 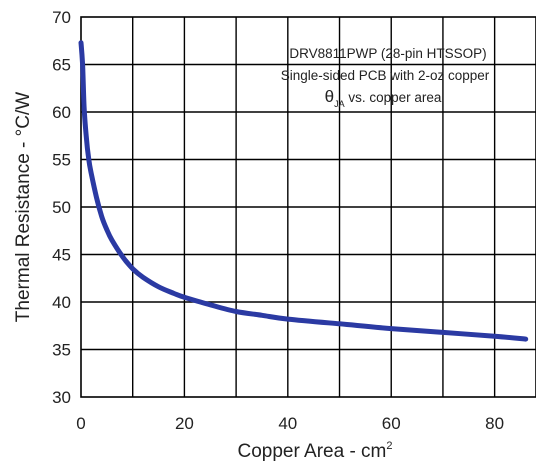 What do you see at coordinates (61, 397) in the screenshot?
I see `y-tick-label: 30` at bounding box center [61, 397].